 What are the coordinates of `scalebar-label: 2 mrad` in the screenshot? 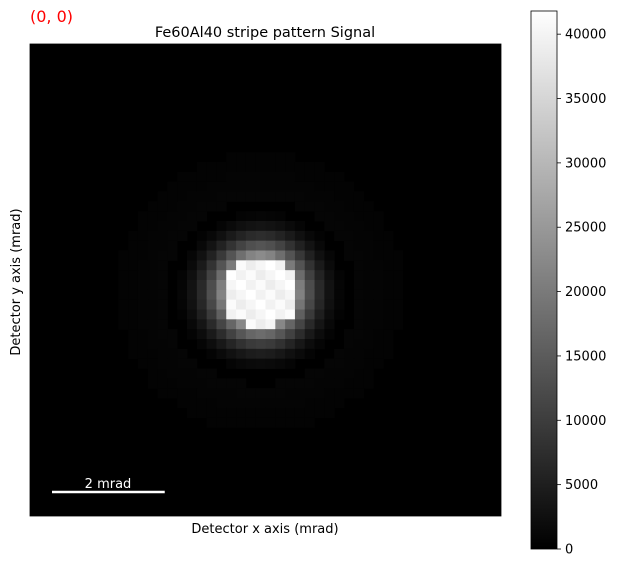 It's located at (108, 484).